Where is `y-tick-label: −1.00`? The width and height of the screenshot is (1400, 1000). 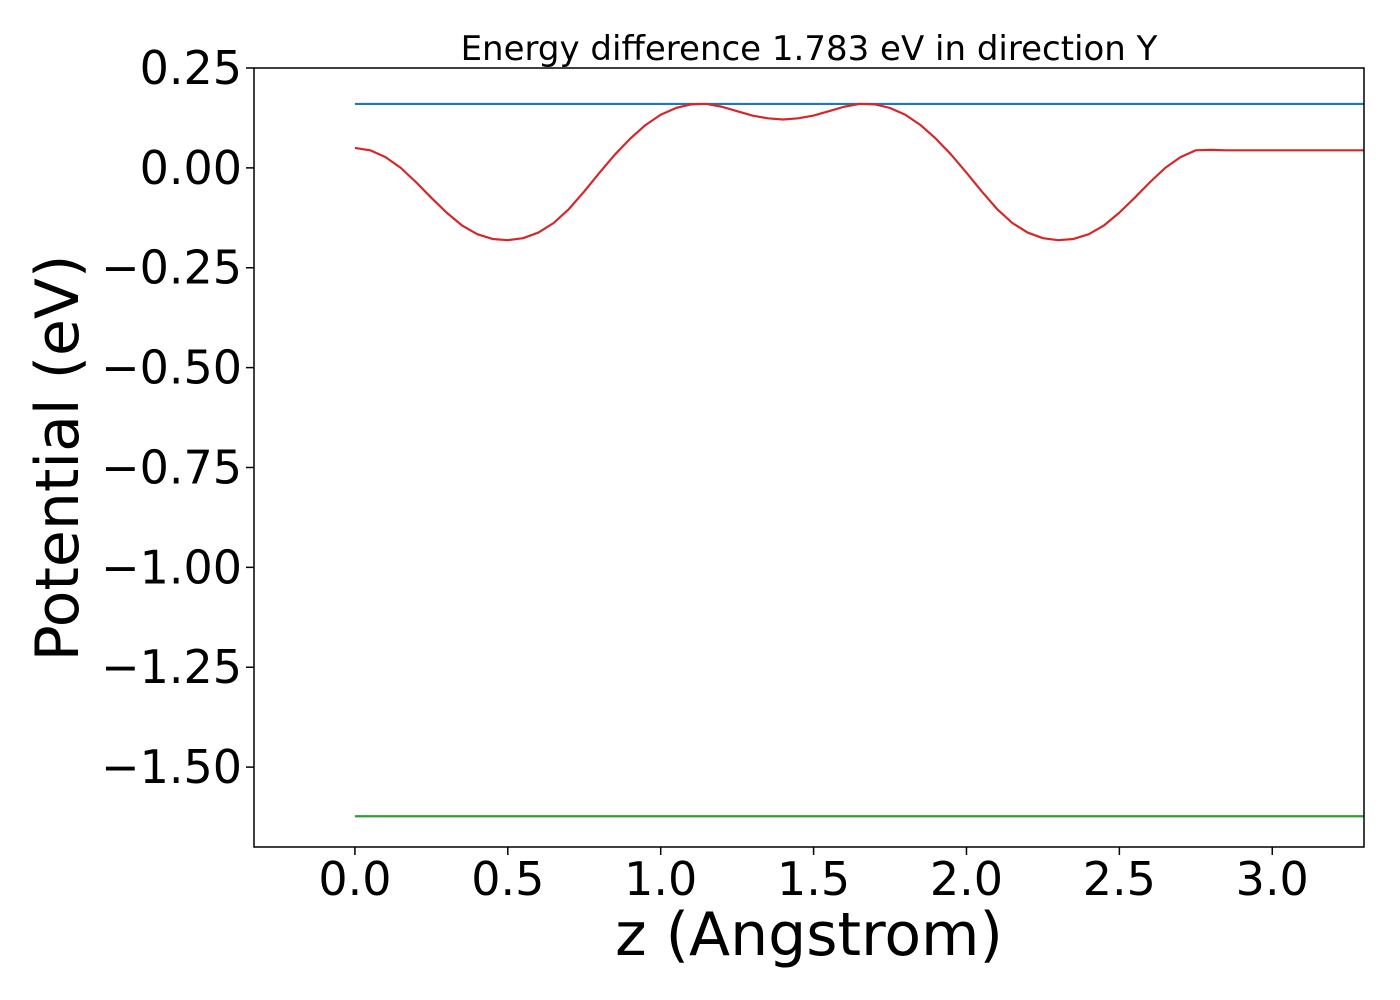 y-tick-label: −1.00 is located at coordinates (171, 567).